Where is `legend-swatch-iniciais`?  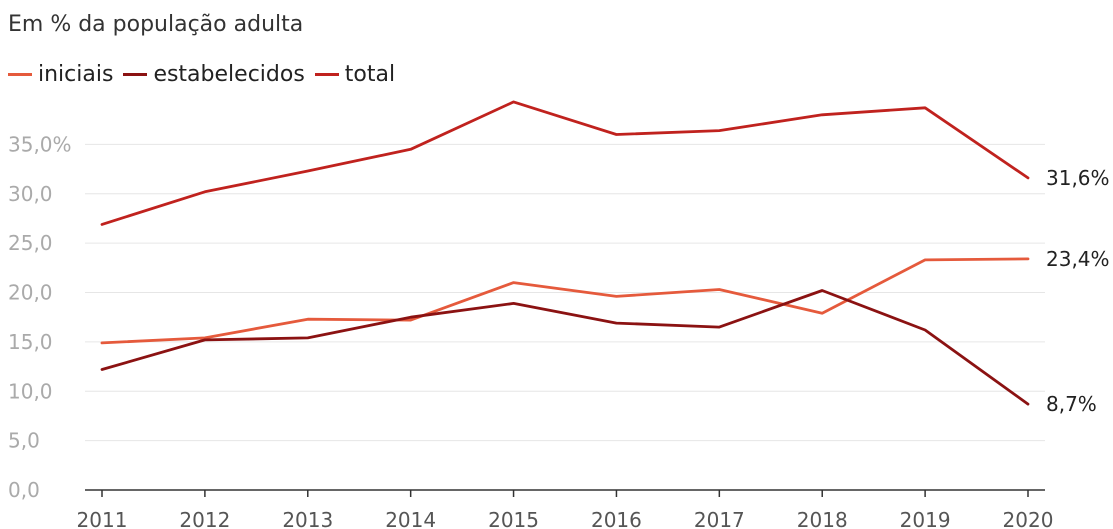
legend-swatch-iniciais is located at coordinates (20, 74).